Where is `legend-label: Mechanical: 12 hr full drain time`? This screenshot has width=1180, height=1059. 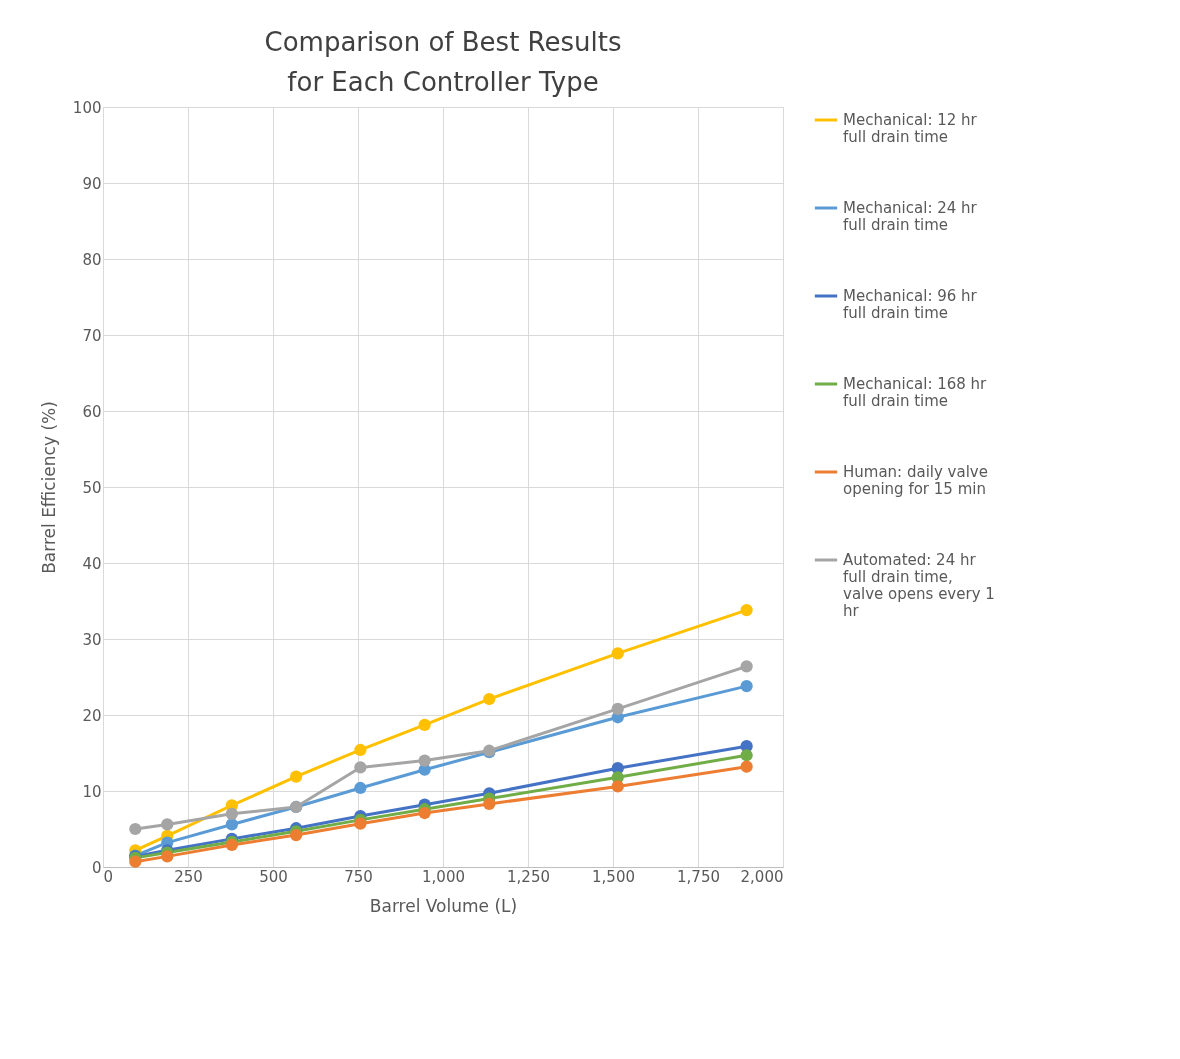 legend-label: Mechanical: 12 hr full drain time is located at coordinates (910, 128).